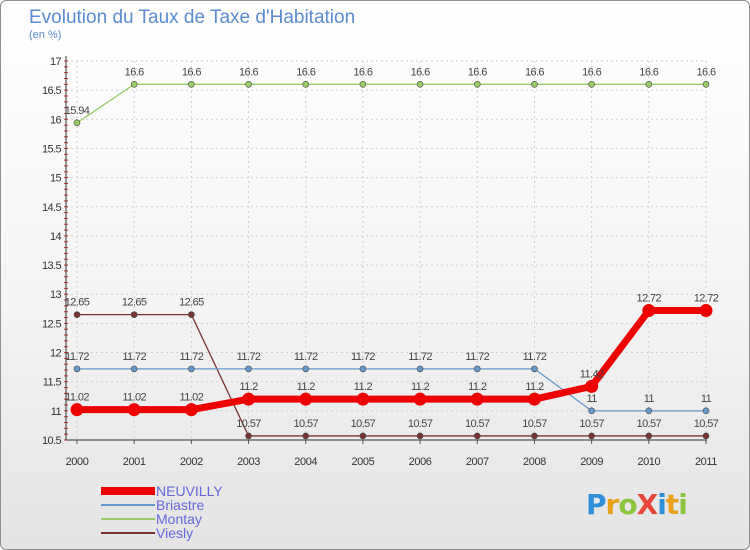 The height and width of the screenshot is (550, 750). Describe the element at coordinates (51, 266) in the screenshot. I see `y-tick-label: 13.5` at that location.